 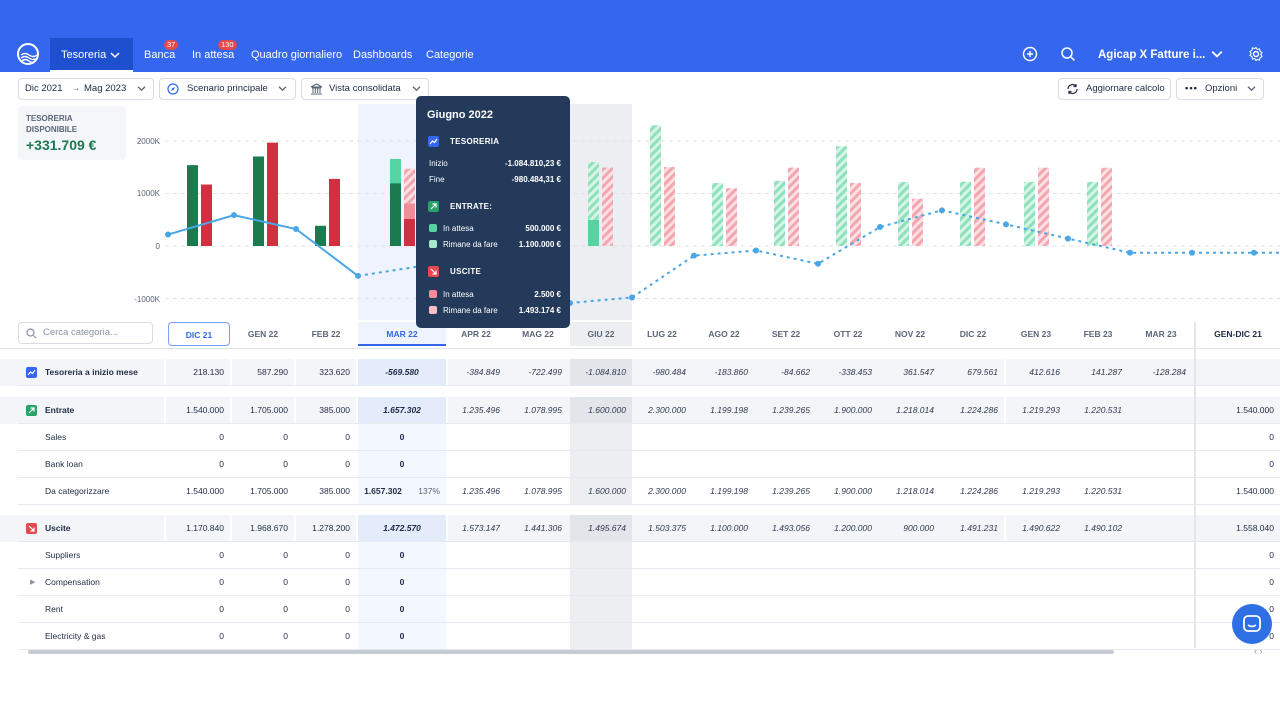 What do you see at coordinates (263, 334) in the screenshot?
I see `column-header-gen-22: GEN 22` at bounding box center [263, 334].